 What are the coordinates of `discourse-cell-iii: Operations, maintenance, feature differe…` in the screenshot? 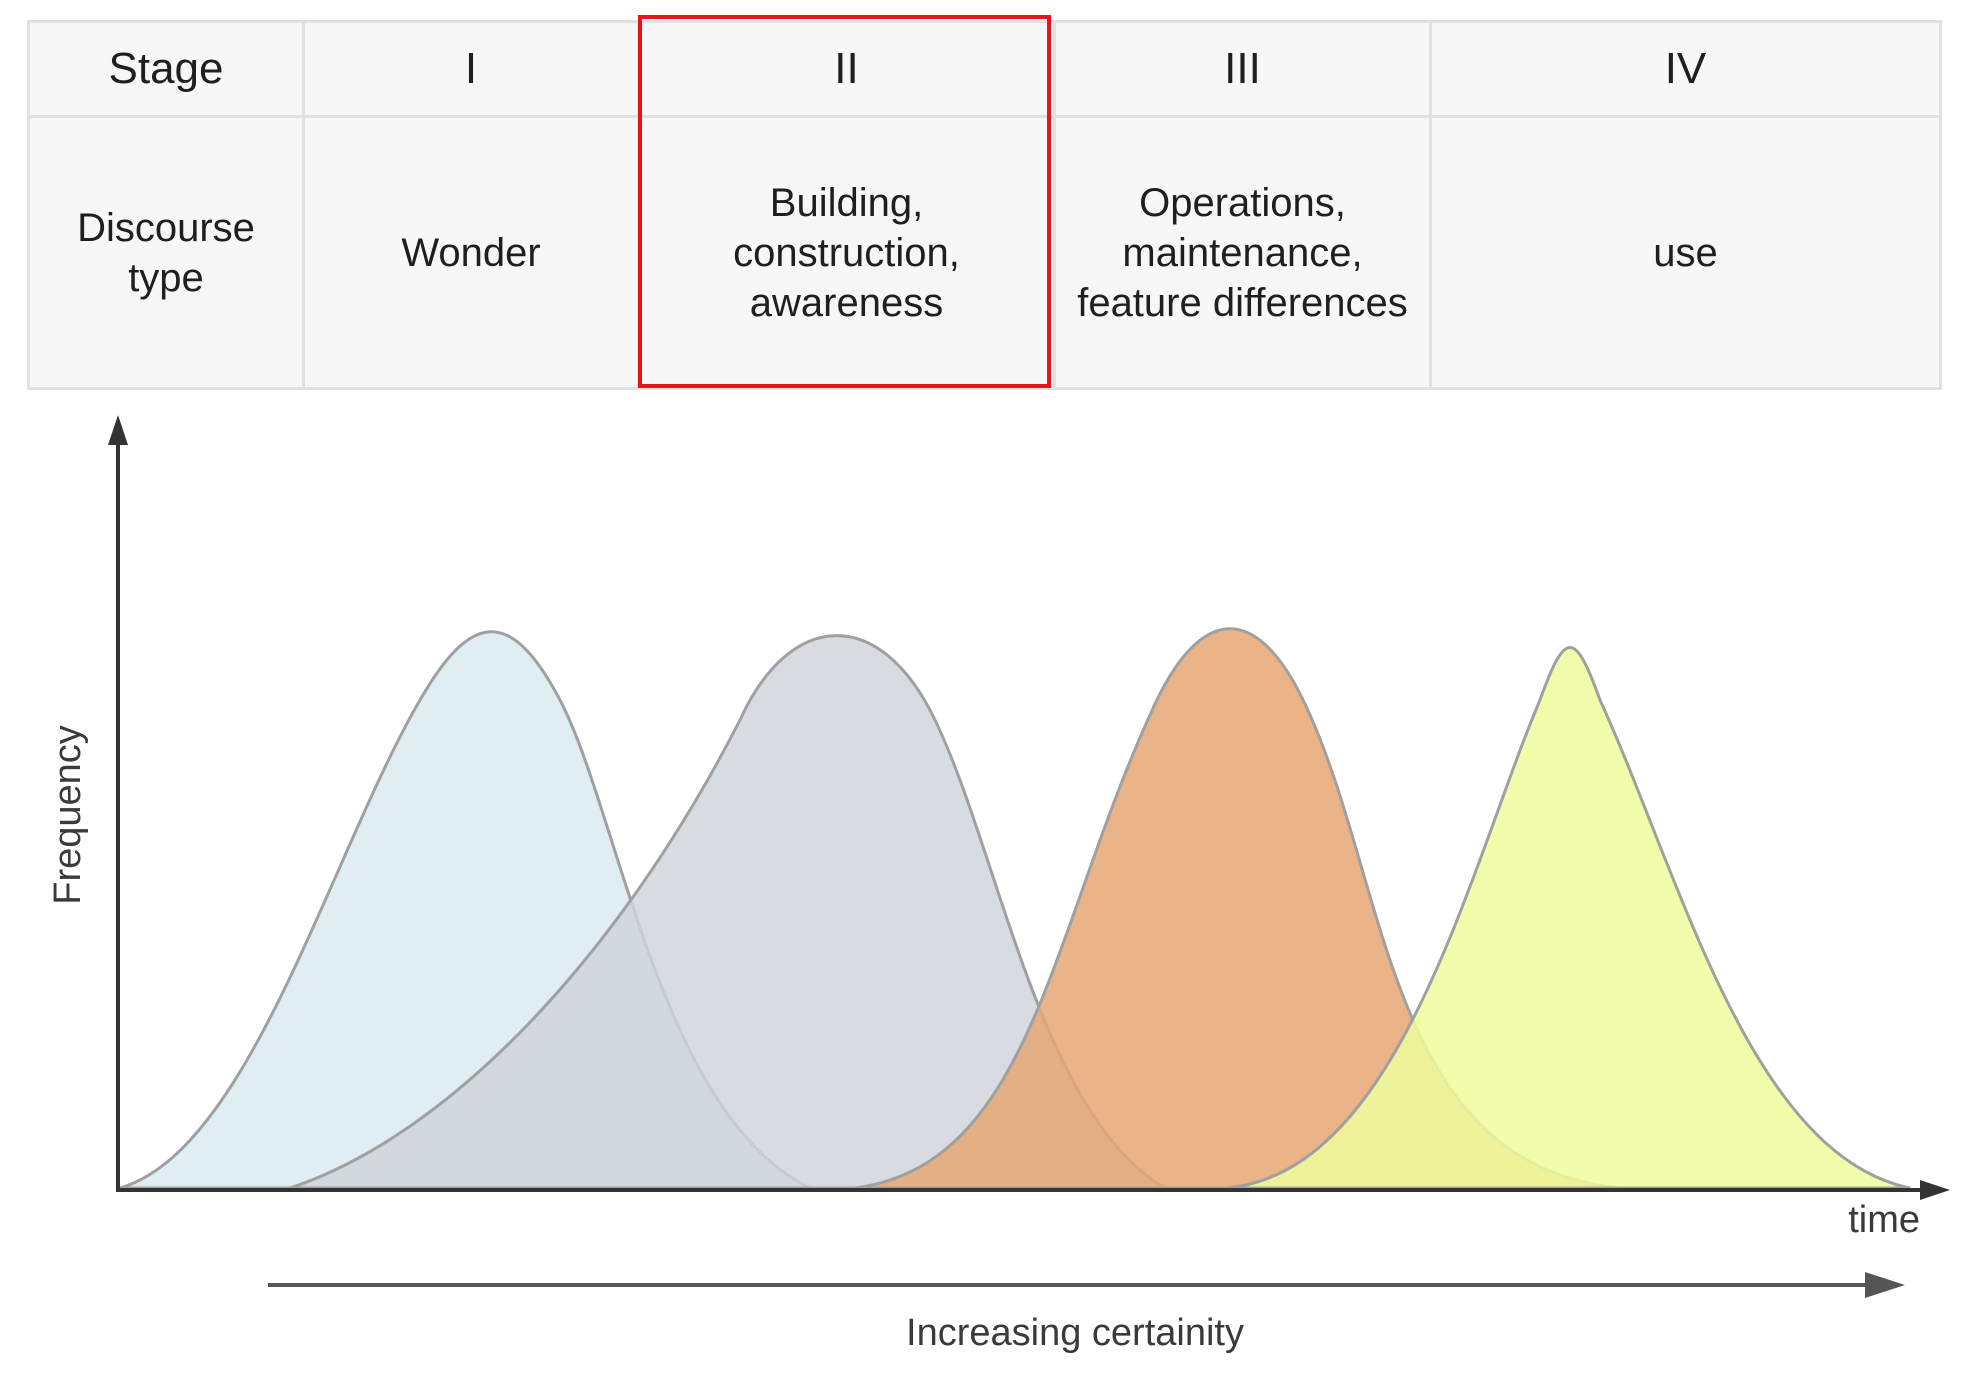 It's located at (1242, 252).